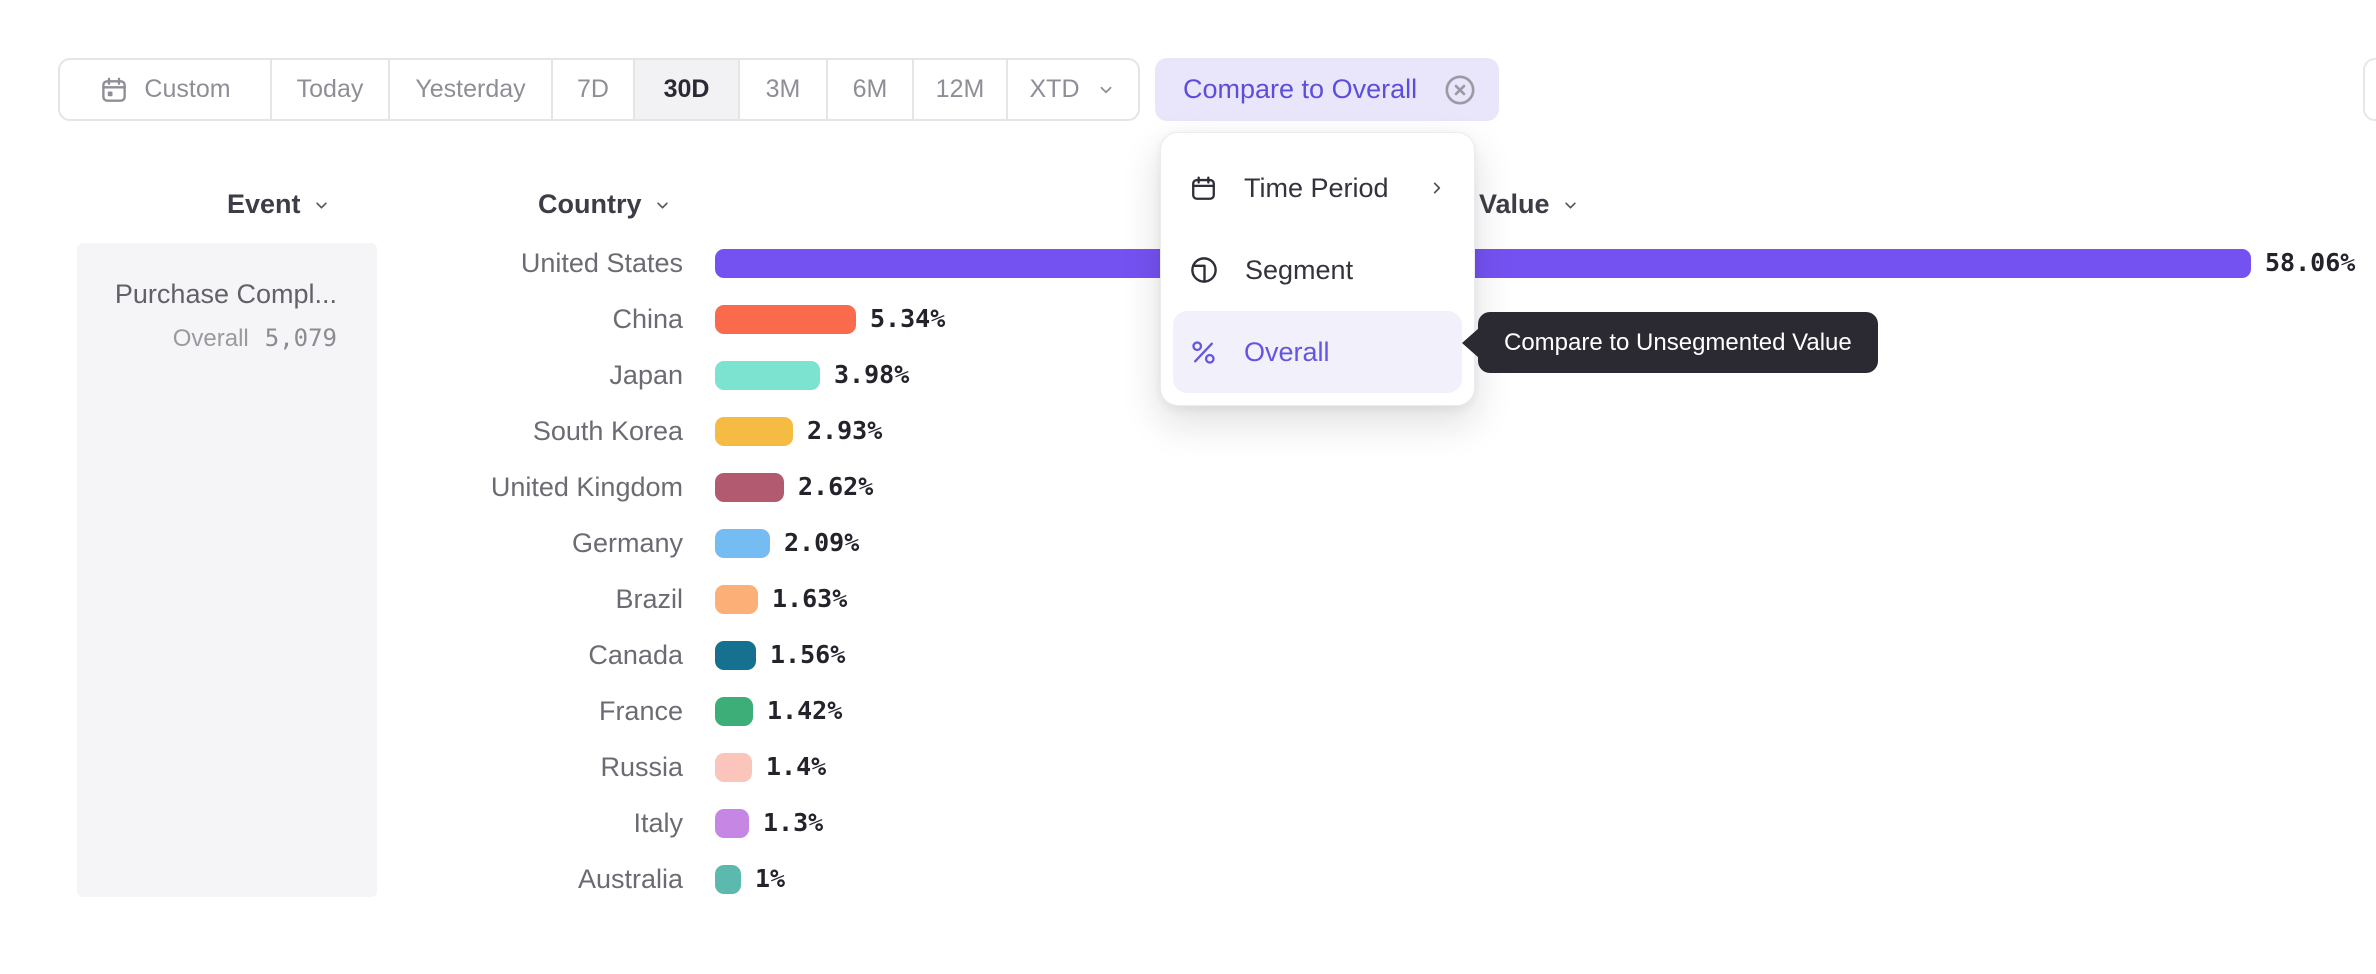 This screenshot has width=2376, height=974. What do you see at coordinates (1299, 269) in the screenshot?
I see `menu-item-label: Segment` at bounding box center [1299, 269].